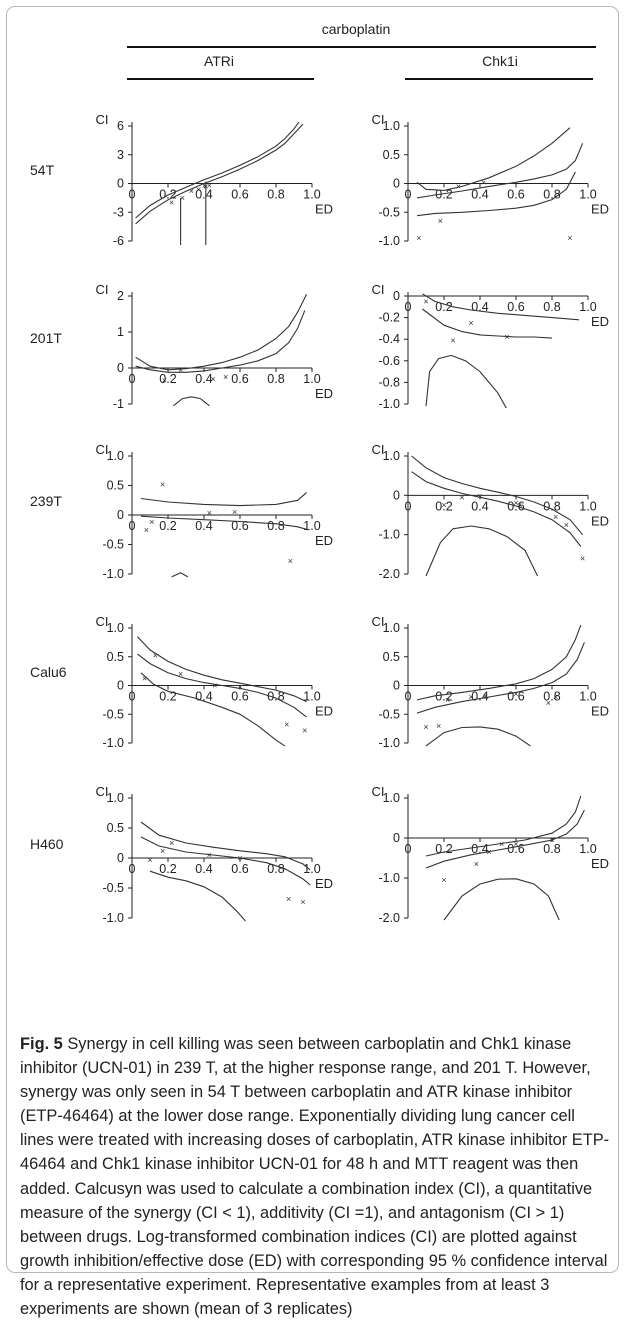  I want to click on row-label-239t: 239T, so click(46, 501).